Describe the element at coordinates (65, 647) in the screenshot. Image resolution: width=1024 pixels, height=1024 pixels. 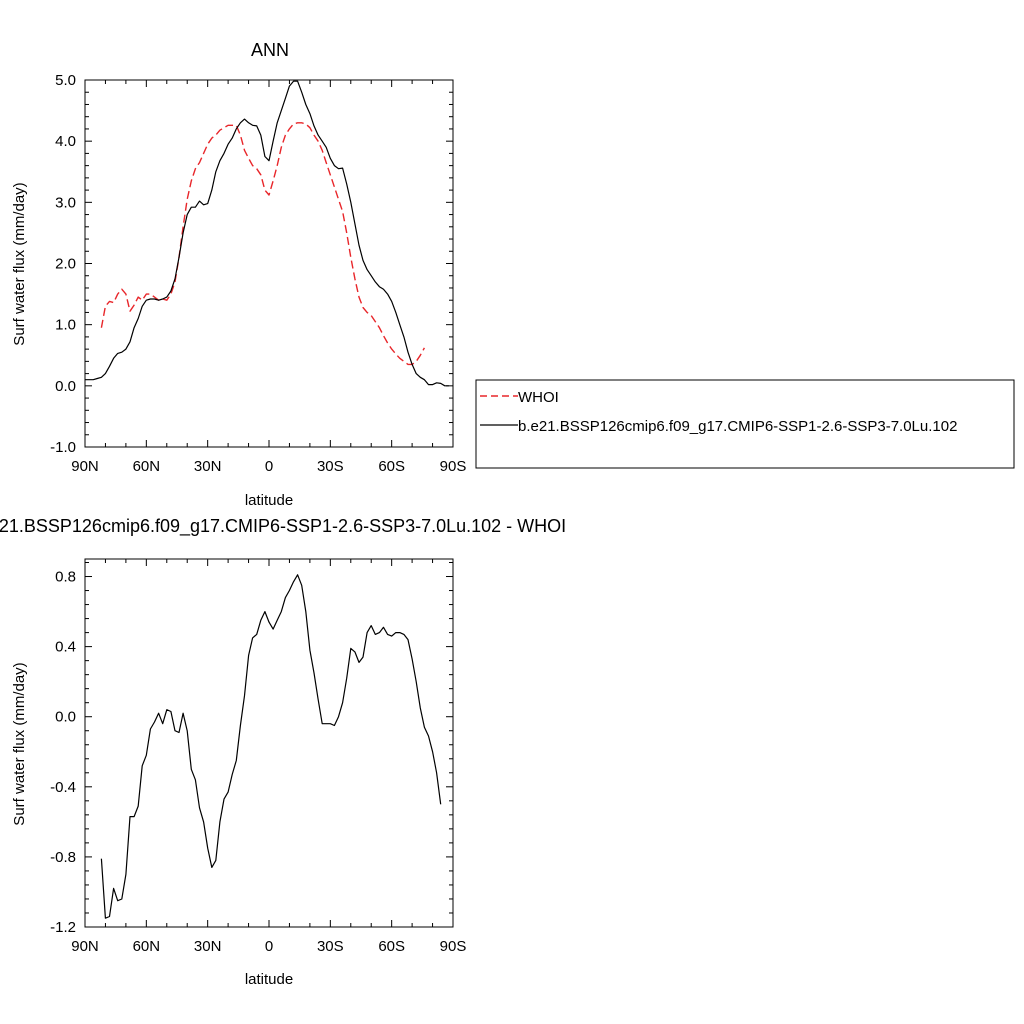
I see `bottom-y-tick-label: 0.4` at that location.